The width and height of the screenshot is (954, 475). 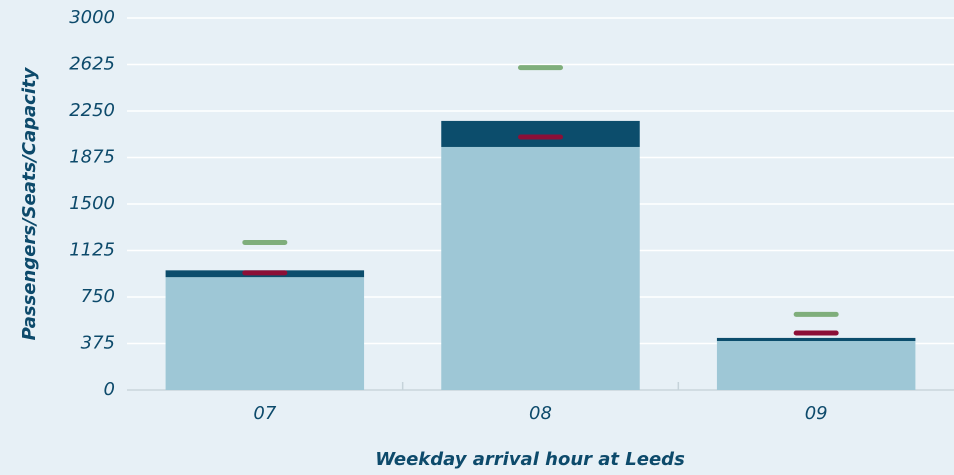 What do you see at coordinates (98, 343) in the screenshot?
I see `y-tick-label: 375` at bounding box center [98, 343].